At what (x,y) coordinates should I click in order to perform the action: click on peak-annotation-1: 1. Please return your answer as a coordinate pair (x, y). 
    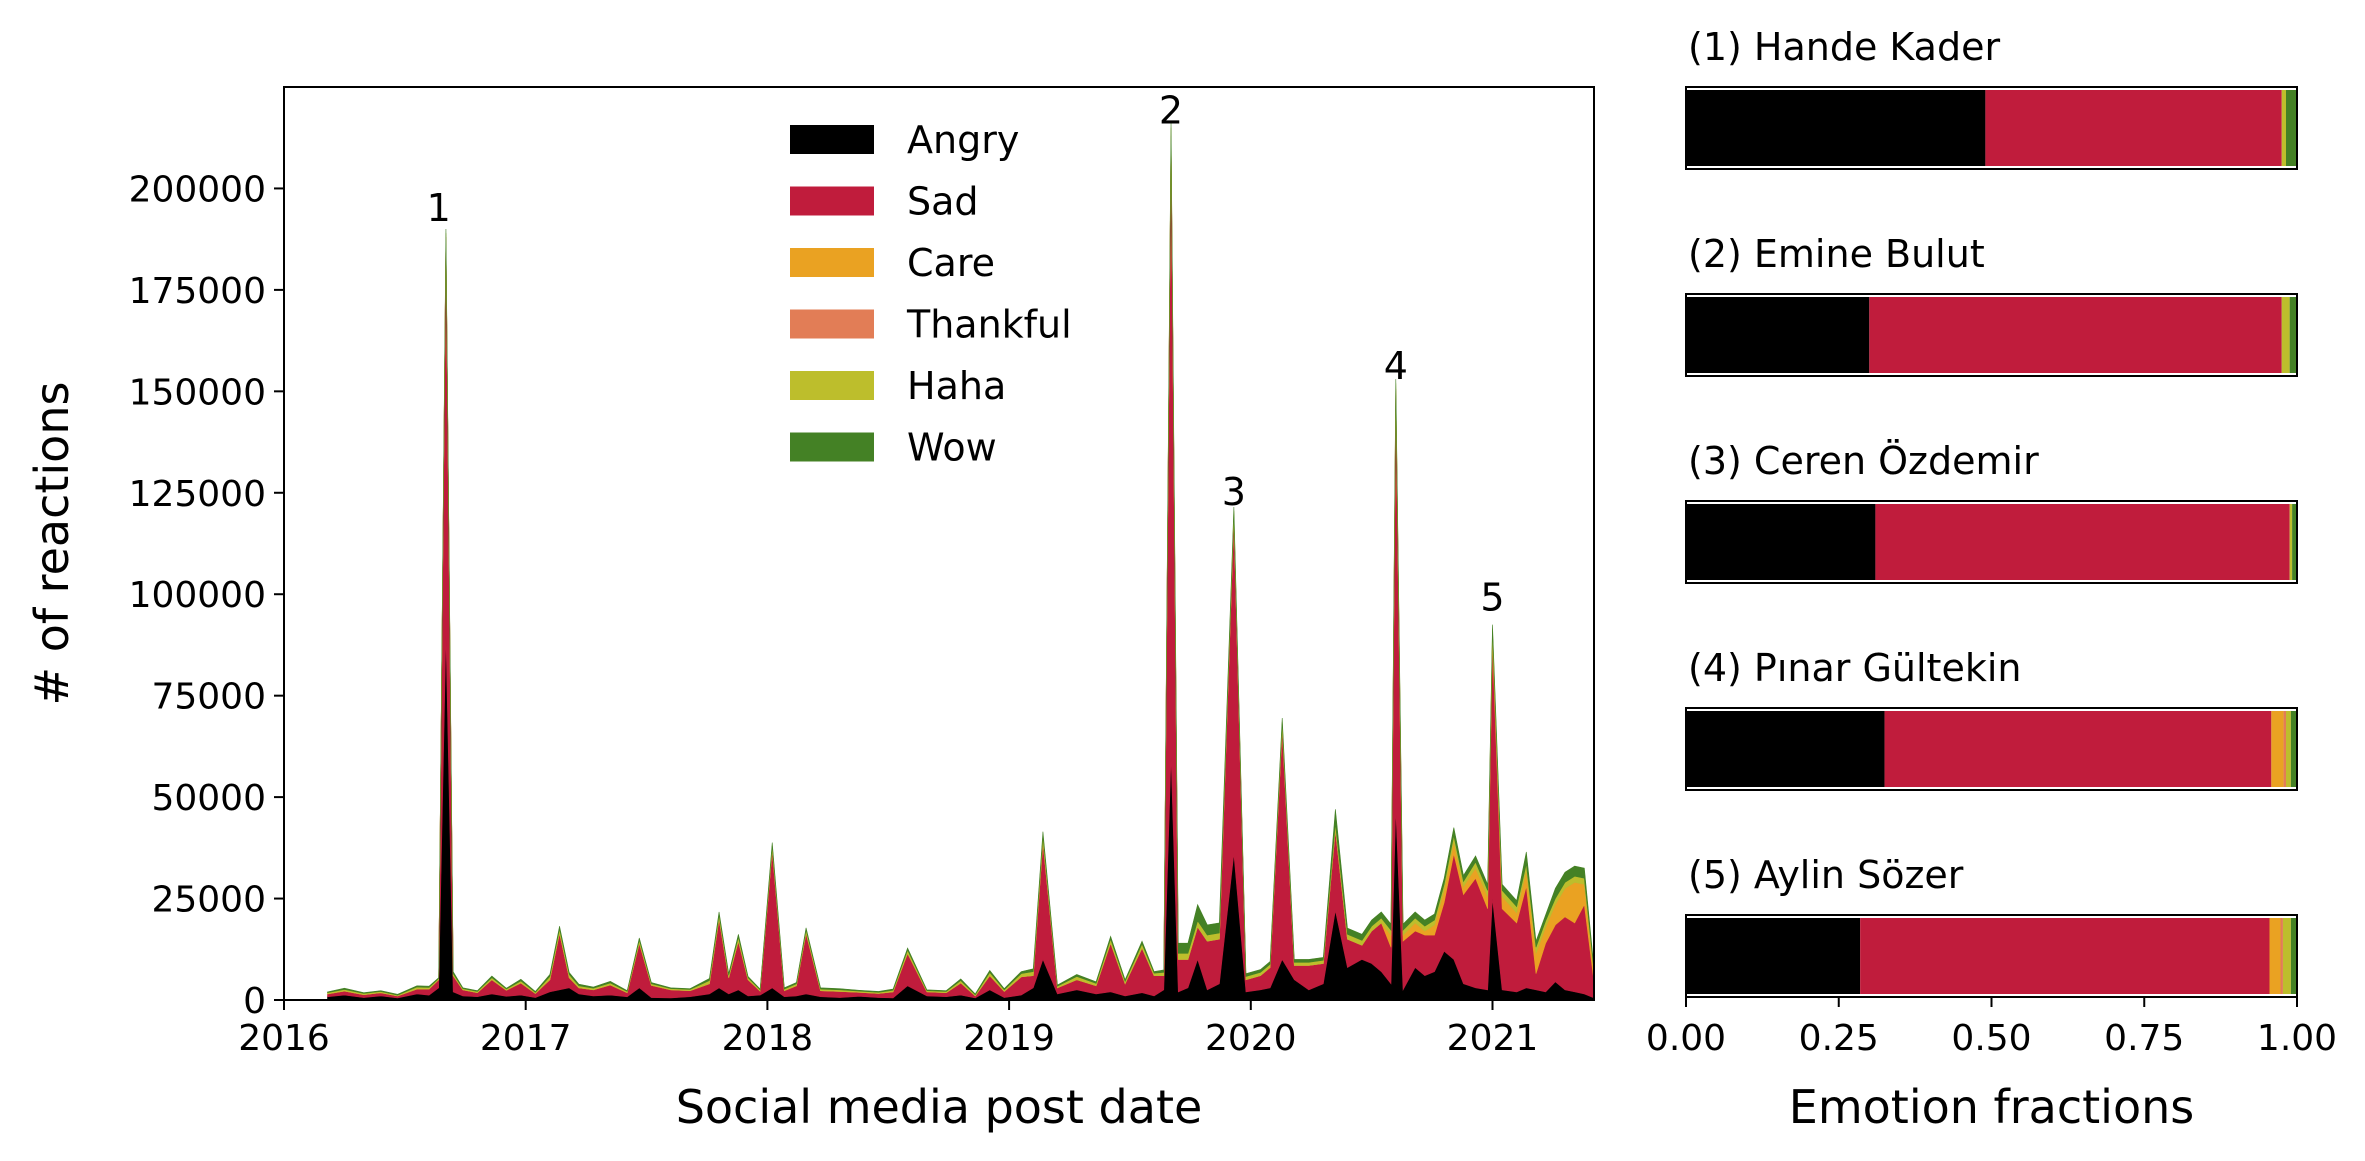
    Looking at the image, I should click on (439, 208).